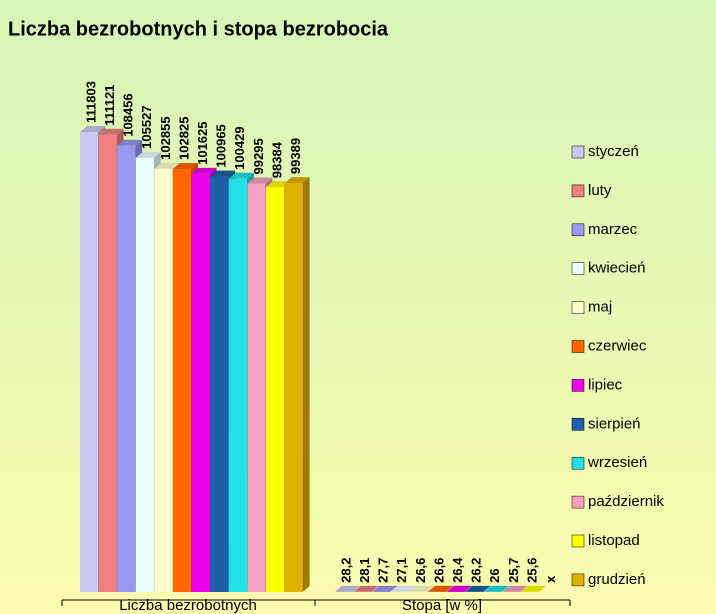 The image size is (716, 614). What do you see at coordinates (600, 307) in the screenshot?
I see `legend-label: maj` at bounding box center [600, 307].